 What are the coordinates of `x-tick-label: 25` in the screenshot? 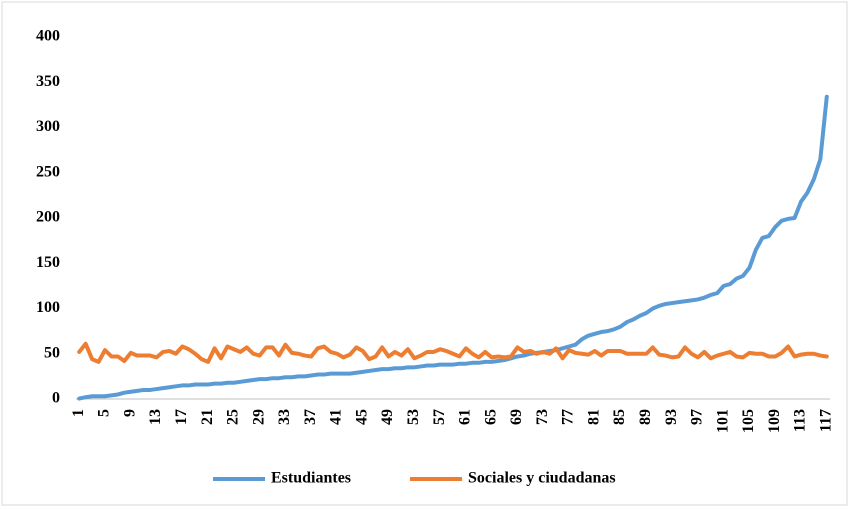 It's located at (233, 417).